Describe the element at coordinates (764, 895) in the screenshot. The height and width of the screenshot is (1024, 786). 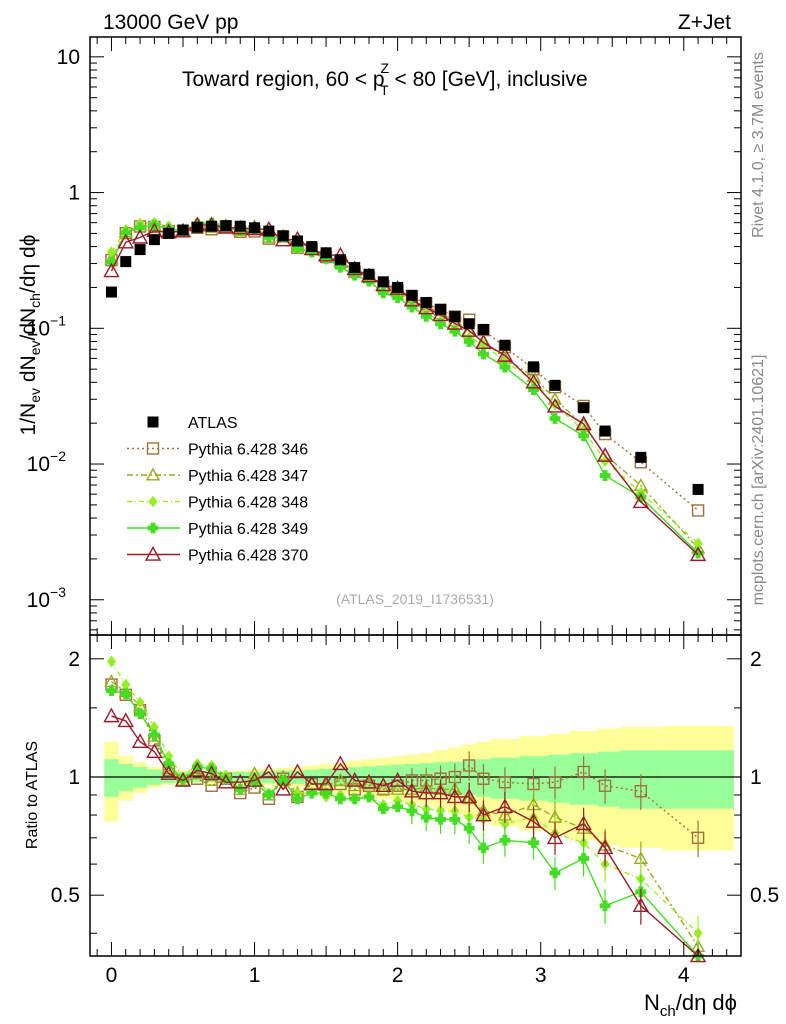
I see `ratio-y-tick-label-right: 0.5` at that location.